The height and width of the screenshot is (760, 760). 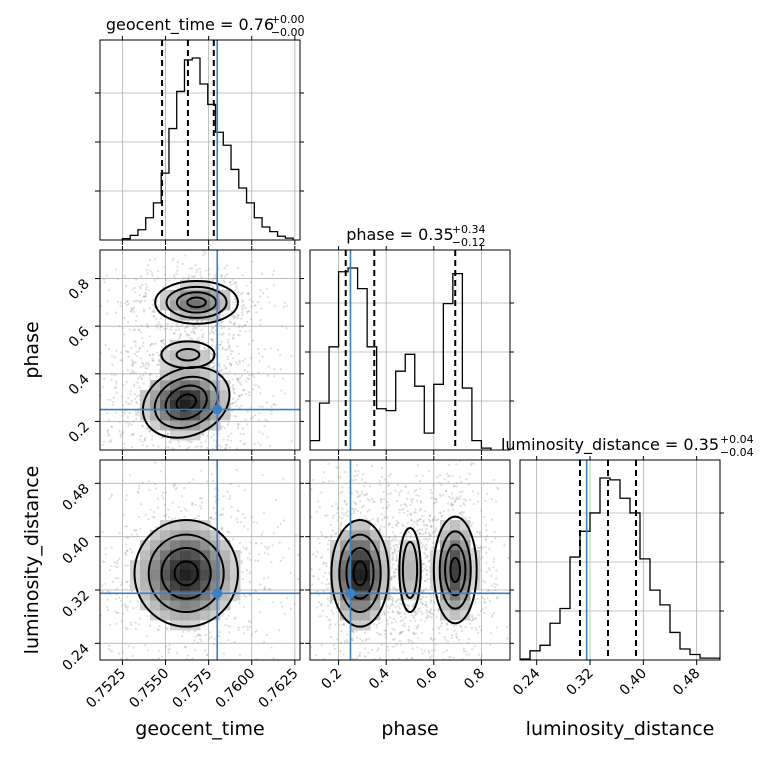 What do you see at coordinates (401, 350) in the screenshot?
I see `histogram-phase` at bounding box center [401, 350].